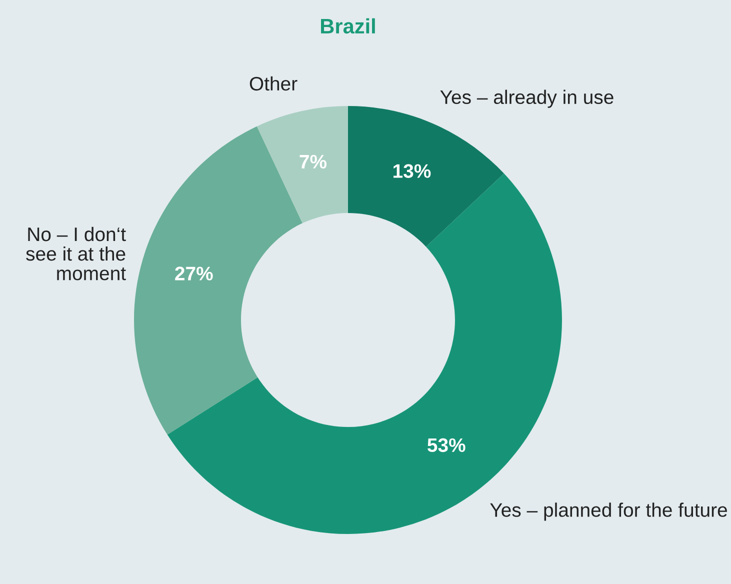  What do you see at coordinates (608, 511) in the screenshot?
I see `slice-label: Yes – planned for the future` at bounding box center [608, 511].